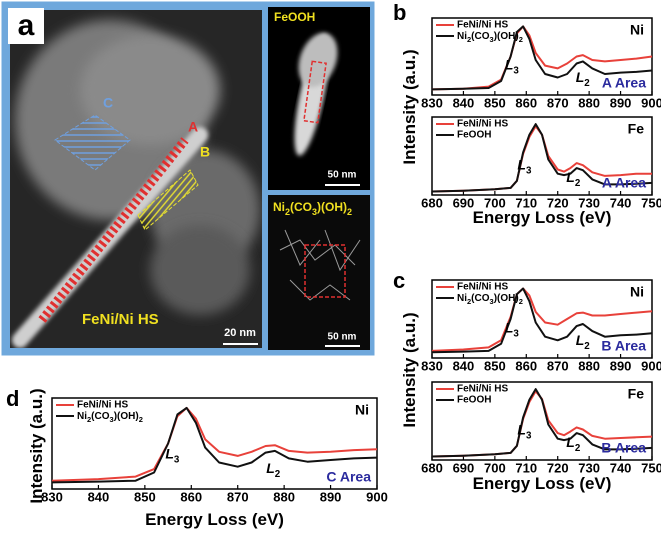  Describe the element at coordinates (120, 319) in the screenshot. I see `image-label: FeNi/Ni HS` at that location.